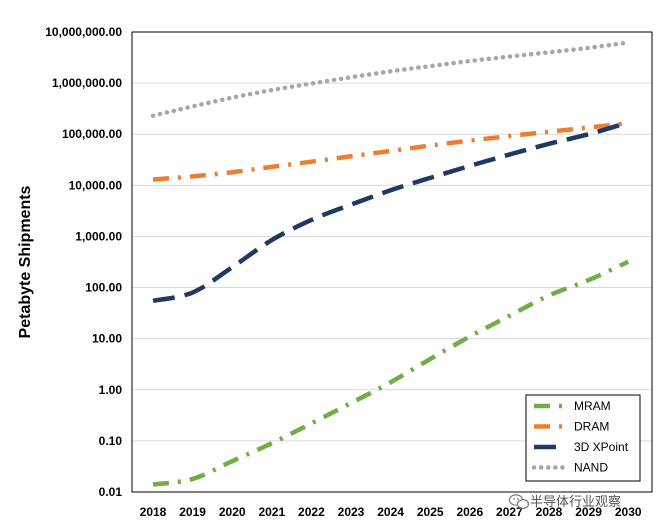 The width and height of the screenshot is (668, 530). I want to click on x-tick-label: 2025, so click(430, 512).